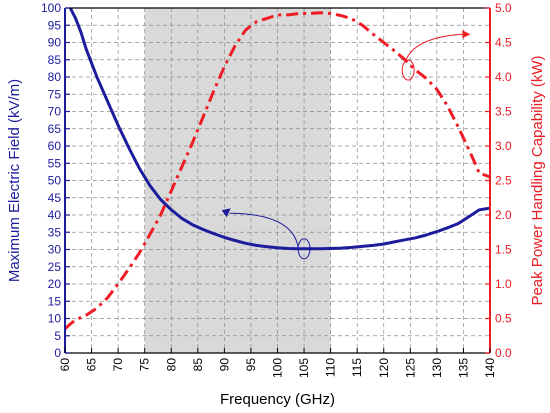 This screenshot has height=413, width=550. Describe the element at coordinates (57, 336) in the screenshot. I see `y-left-tick-label: 5` at that location.